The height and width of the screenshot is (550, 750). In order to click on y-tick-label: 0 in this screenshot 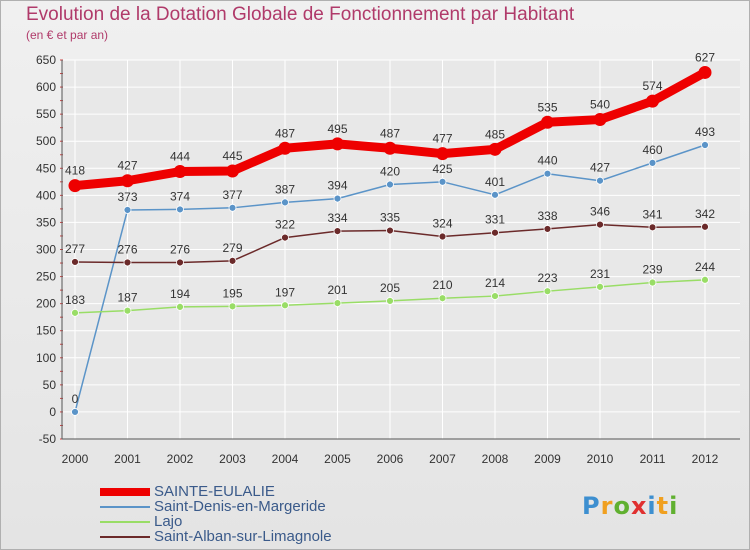, I will do `click(52, 412)`.